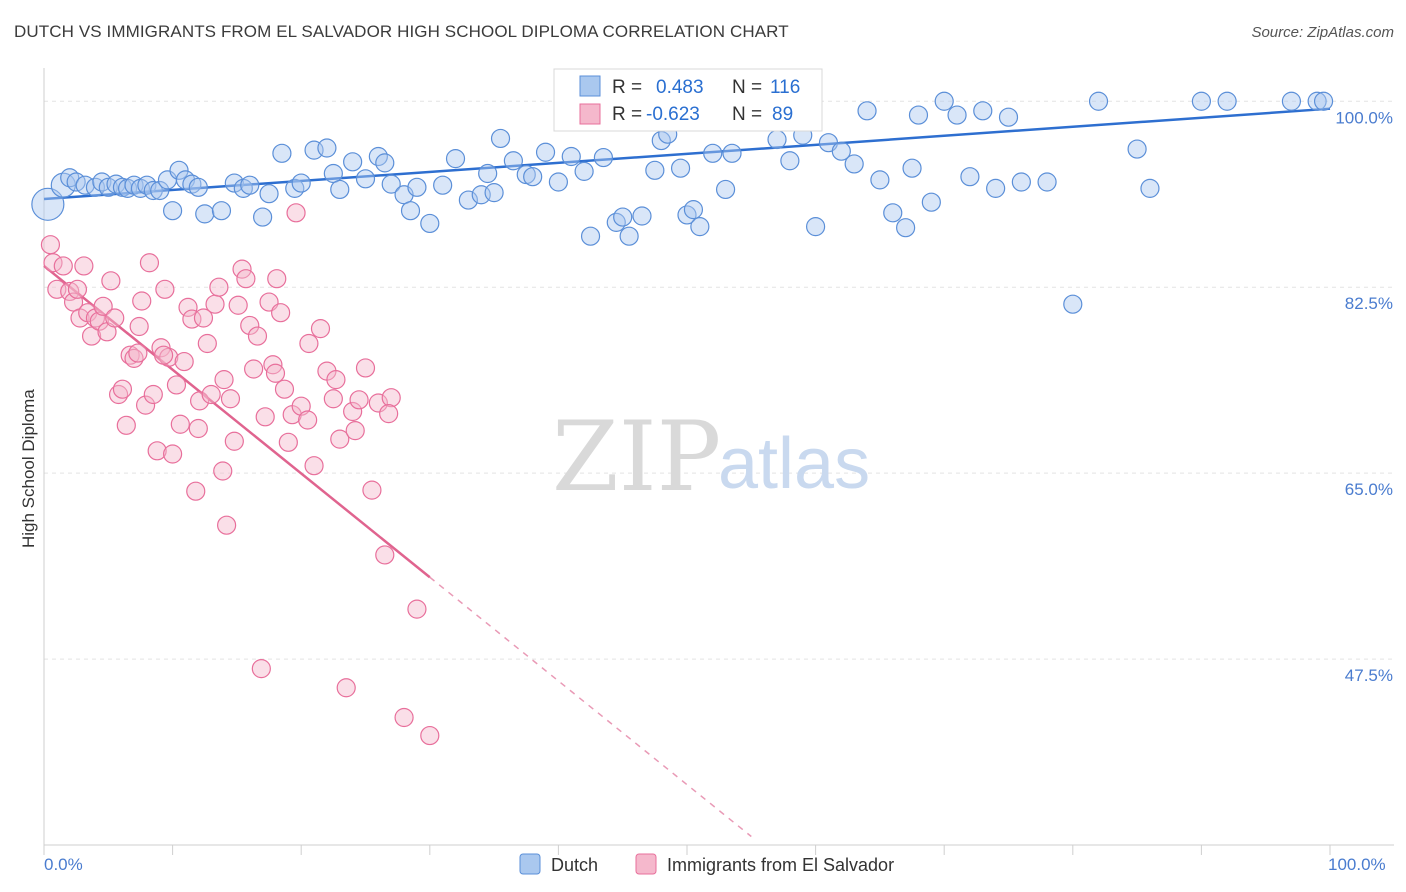 This screenshot has width=1406, height=892. Describe the element at coordinates (747, 114) in the screenshot. I see `legend-n-label-salvador: N =` at that location.